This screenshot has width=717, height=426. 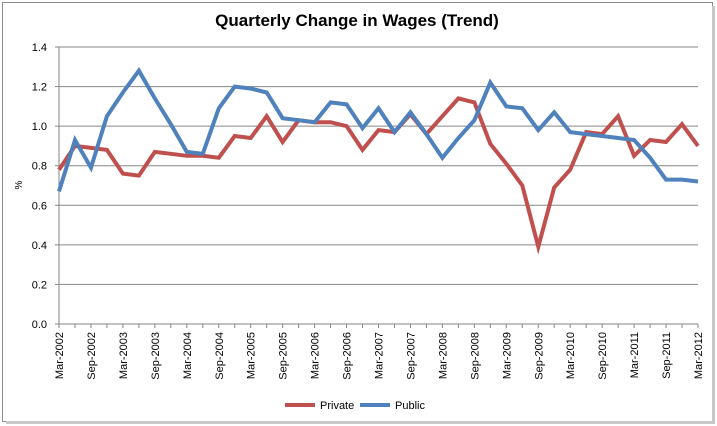 I want to click on x-tick-label: Mar-2005, so click(x=252, y=355).